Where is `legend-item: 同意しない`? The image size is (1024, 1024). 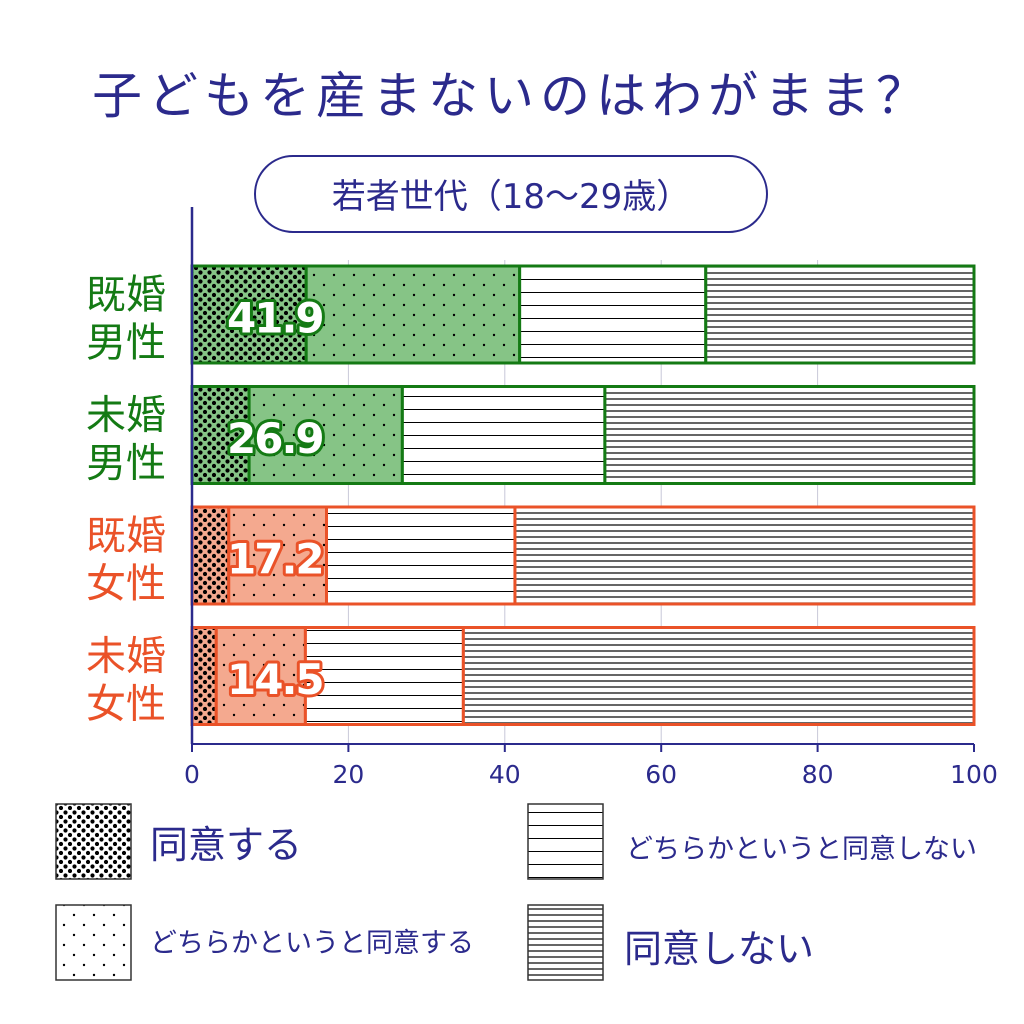
legend-item: 同意しない is located at coordinates (670, 942).